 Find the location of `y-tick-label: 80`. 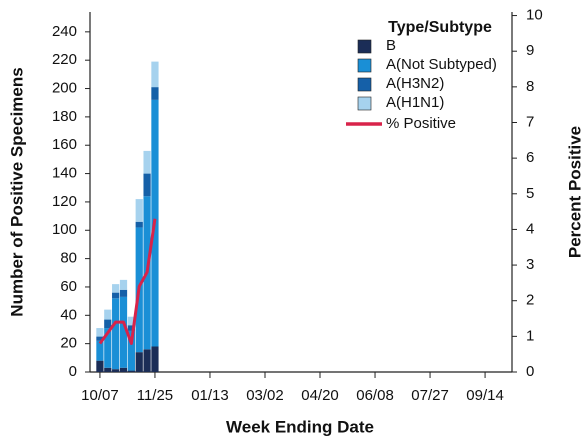

y-tick-label: 80 is located at coordinates (68, 258).